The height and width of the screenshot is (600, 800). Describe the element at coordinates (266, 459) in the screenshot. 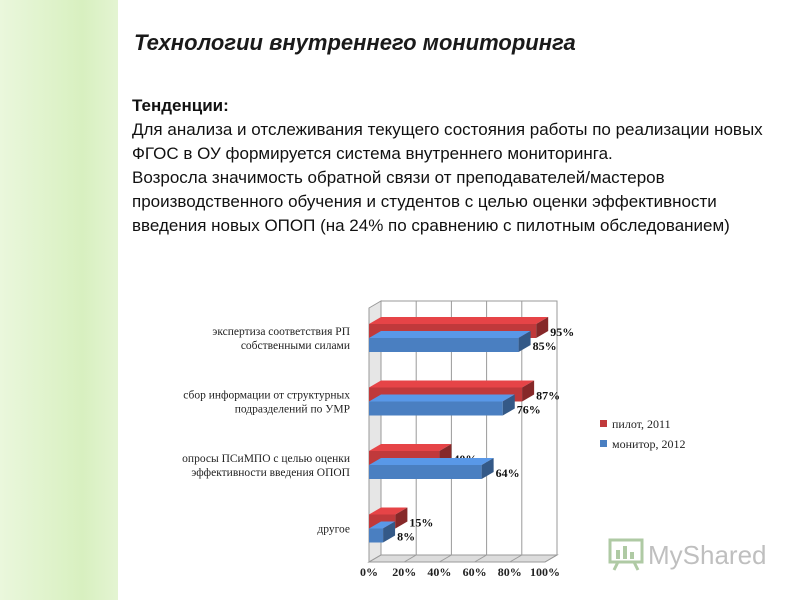

I see `category-label: опросы ПСиМПО с целью оценки` at that location.